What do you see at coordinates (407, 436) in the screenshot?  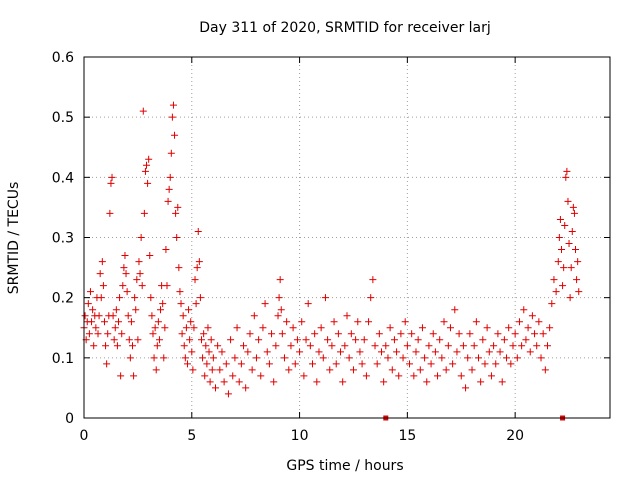 I see `x-tick-label: 15` at bounding box center [407, 436].